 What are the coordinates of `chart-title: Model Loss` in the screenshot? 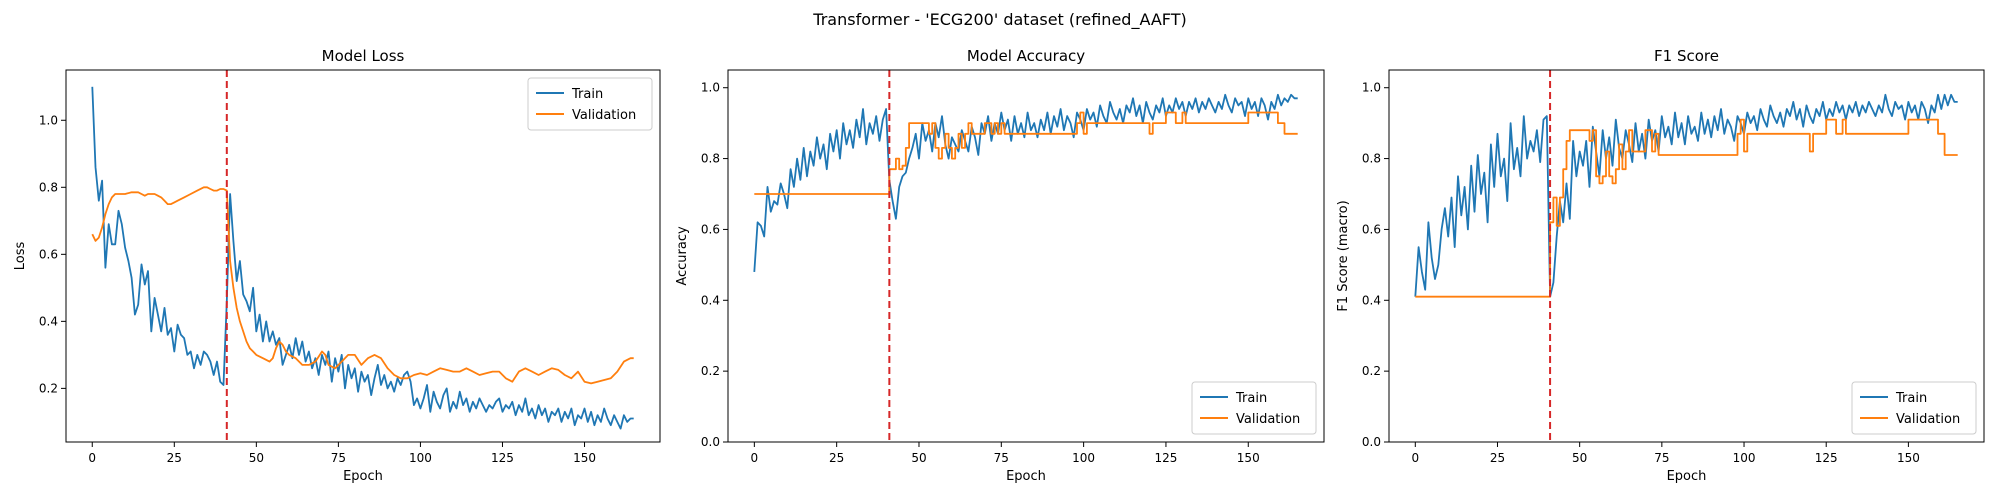 It's located at (363, 56).